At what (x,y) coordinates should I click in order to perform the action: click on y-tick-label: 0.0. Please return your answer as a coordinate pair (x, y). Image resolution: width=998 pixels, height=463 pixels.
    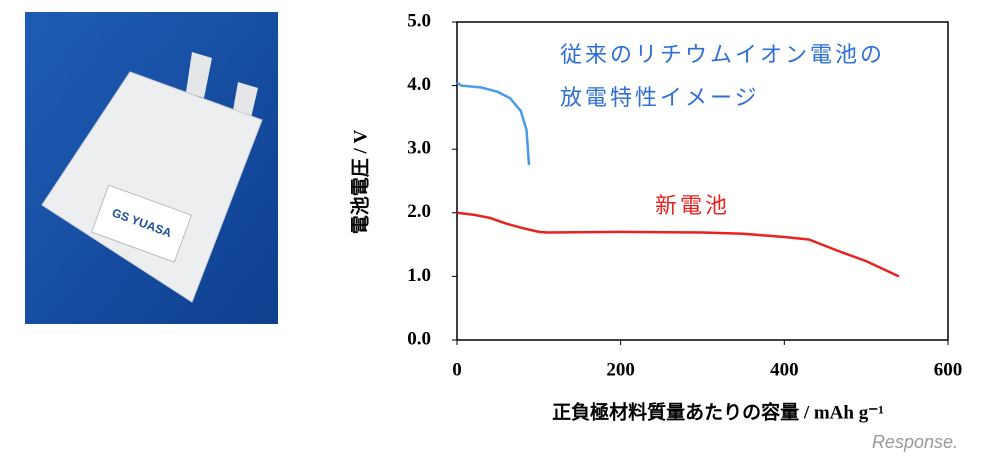
    Looking at the image, I should click on (419, 338).